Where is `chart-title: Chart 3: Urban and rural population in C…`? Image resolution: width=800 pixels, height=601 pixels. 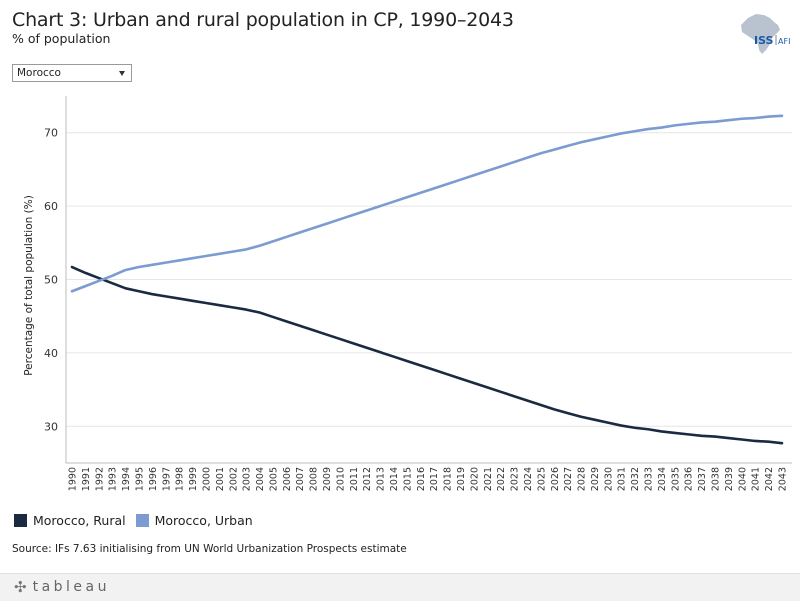 chart-title: Chart 3: Urban and rural population in C… is located at coordinates (263, 20).